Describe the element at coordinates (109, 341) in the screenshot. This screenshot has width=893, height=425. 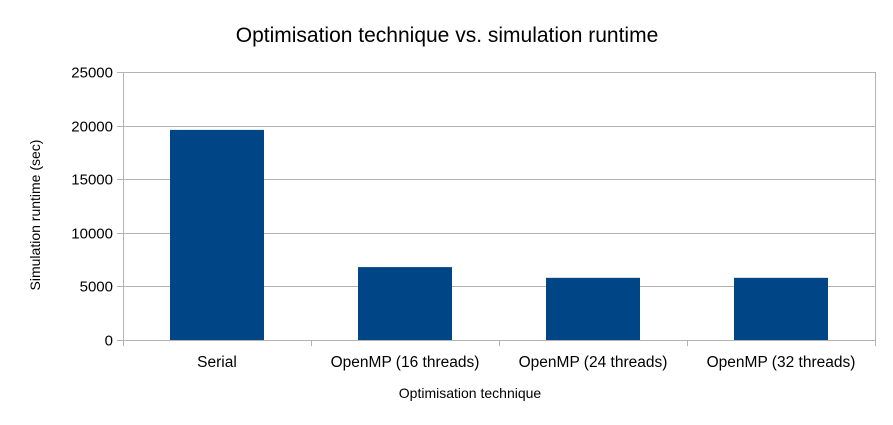
I see `y-tick-label: 0` at that location.